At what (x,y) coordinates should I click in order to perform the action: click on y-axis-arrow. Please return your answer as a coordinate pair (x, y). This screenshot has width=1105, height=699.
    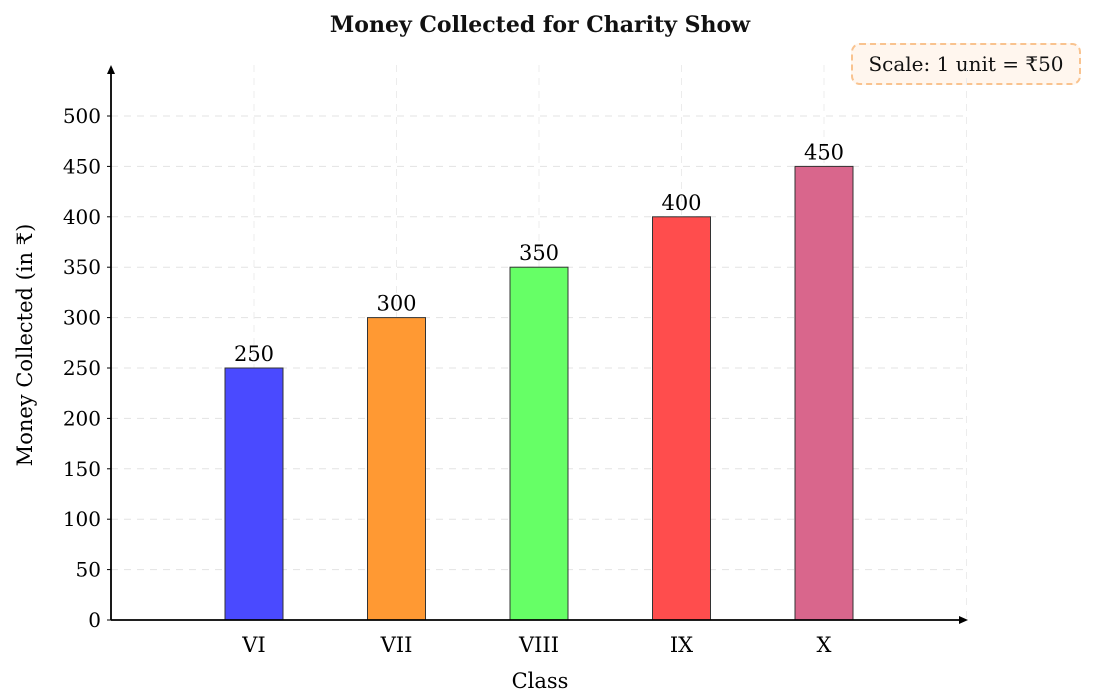
    Looking at the image, I should click on (111, 69).